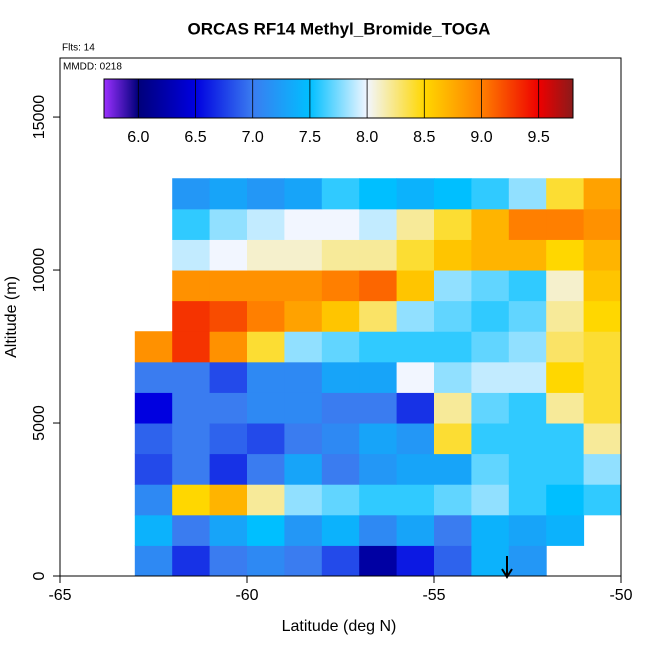  Describe the element at coordinates (253, 137) in the screenshot. I see `colorbar-tick-label: 7.0` at that location.